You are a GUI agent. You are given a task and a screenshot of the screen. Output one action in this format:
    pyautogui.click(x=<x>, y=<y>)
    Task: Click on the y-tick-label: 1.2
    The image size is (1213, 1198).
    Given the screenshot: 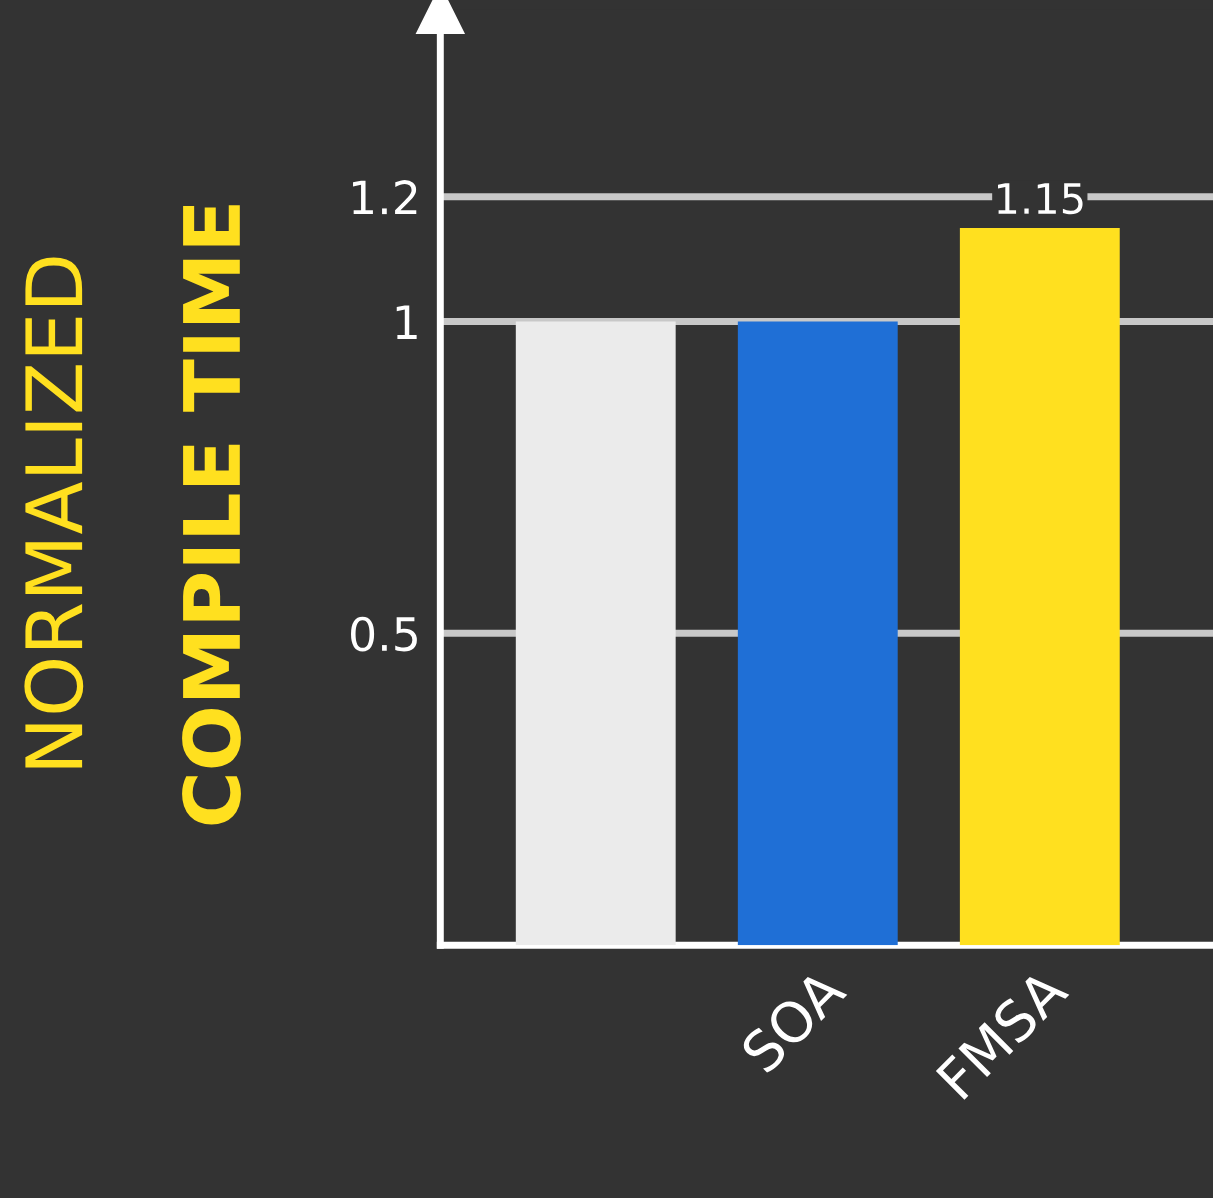 What is the action you would take?
    pyautogui.click(x=385, y=197)
    